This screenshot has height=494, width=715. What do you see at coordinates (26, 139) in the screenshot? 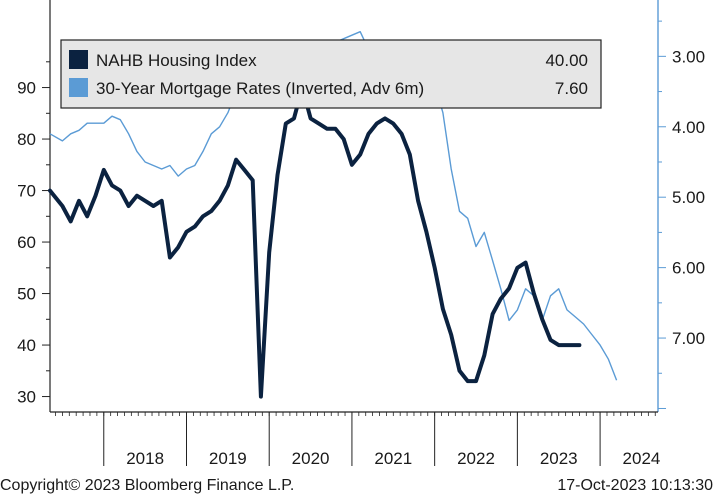
I see `left-tick-label: 80` at bounding box center [26, 139].